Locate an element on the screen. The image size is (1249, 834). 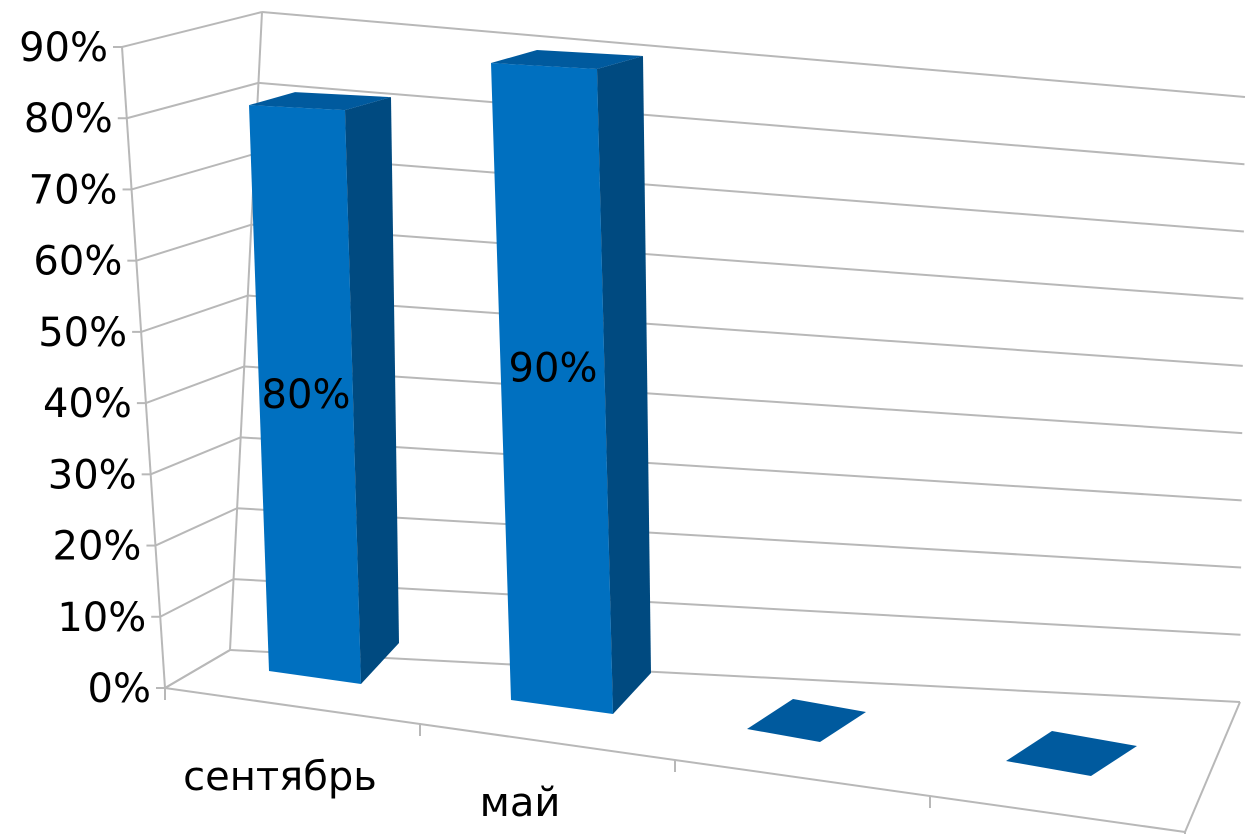
floor-left-edge is located at coordinates (197, 669).